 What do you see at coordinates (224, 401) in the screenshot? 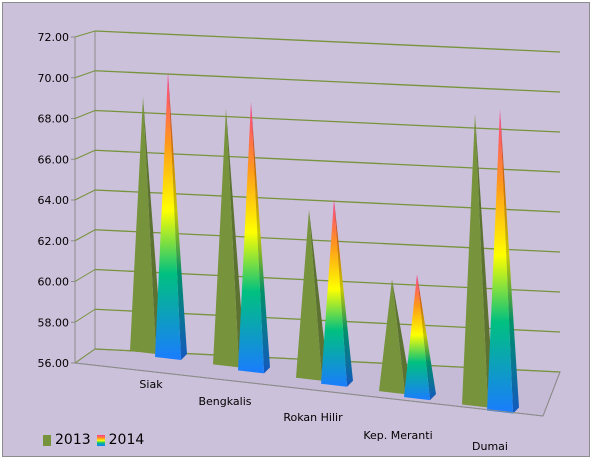
I see `x-tick-label: Bengkalis` at bounding box center [224, 401].